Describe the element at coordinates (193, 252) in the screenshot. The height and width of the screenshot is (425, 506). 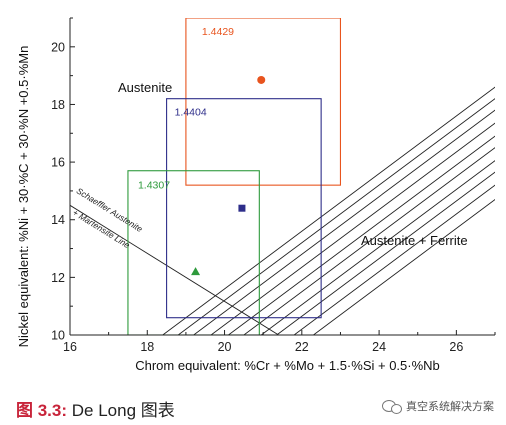
I see `range-box-1.4307` at that location.